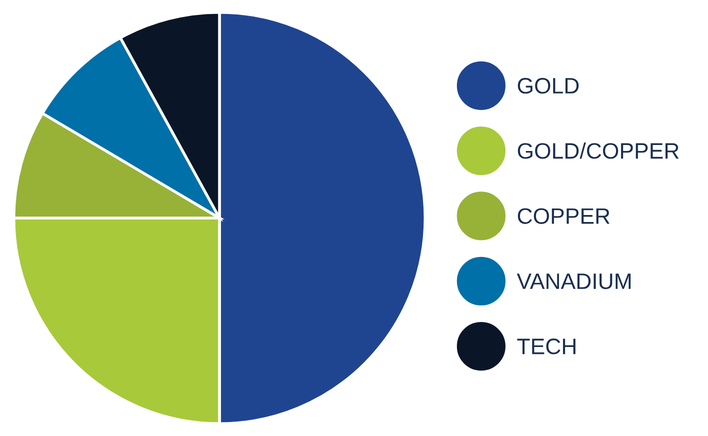 The image size is (708, 436). Describe the element at coordinates (548, 86) in the screenshot. I see `legend-label: GOLD` at that location.